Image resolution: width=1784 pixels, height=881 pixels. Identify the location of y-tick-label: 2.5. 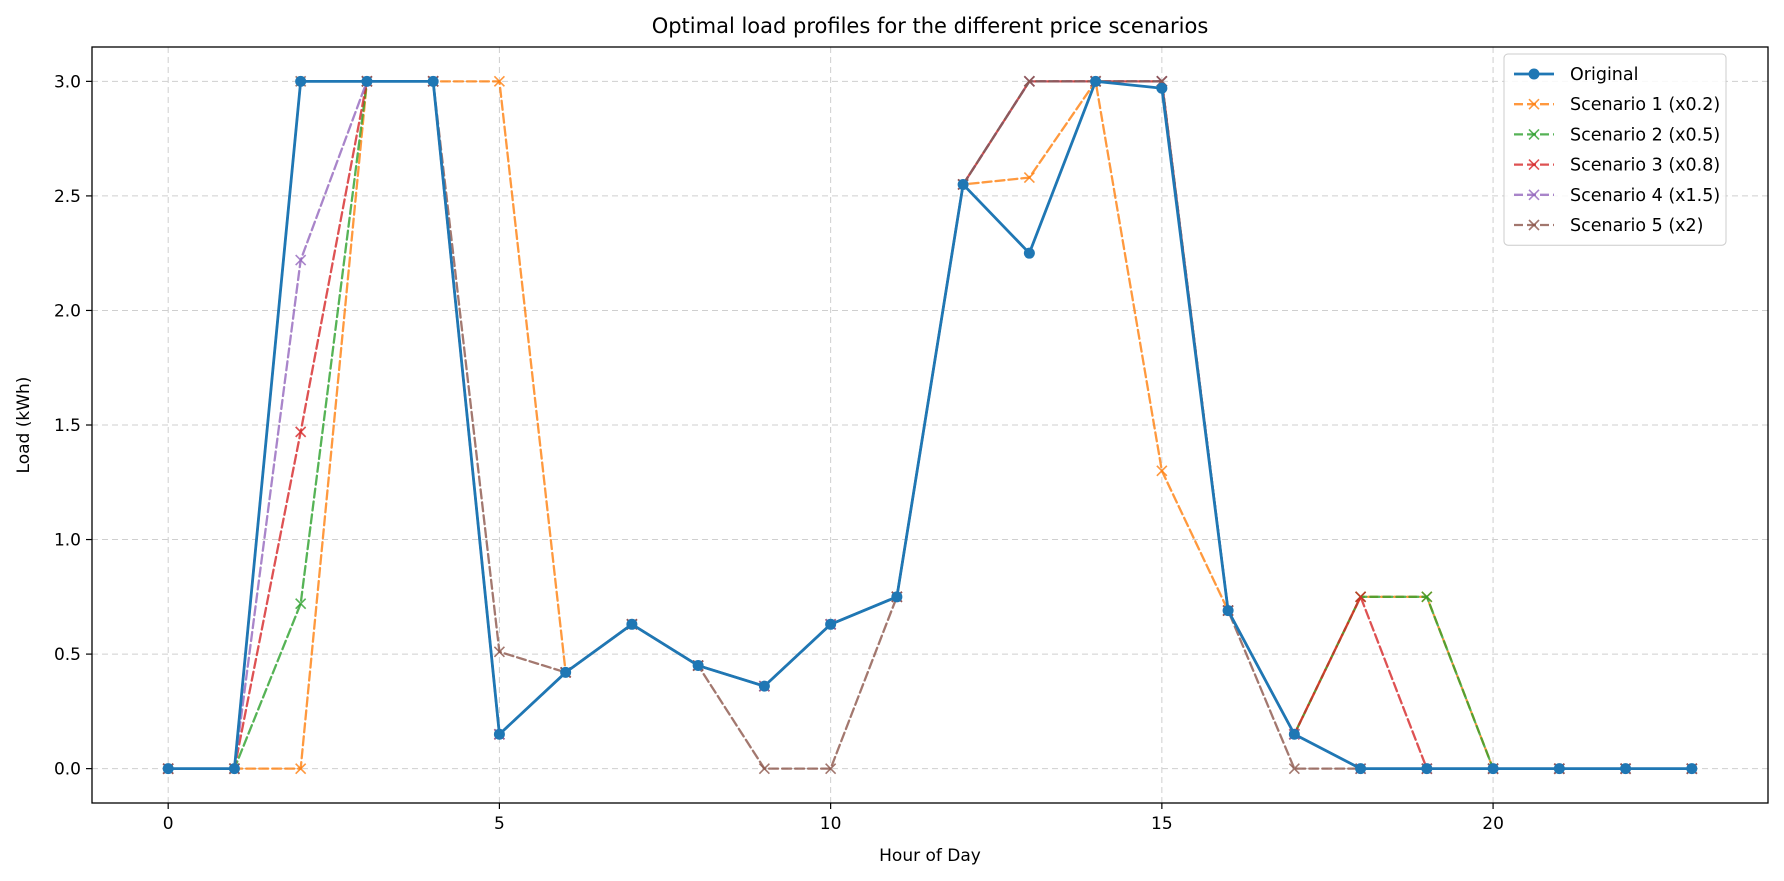
(67, 197).